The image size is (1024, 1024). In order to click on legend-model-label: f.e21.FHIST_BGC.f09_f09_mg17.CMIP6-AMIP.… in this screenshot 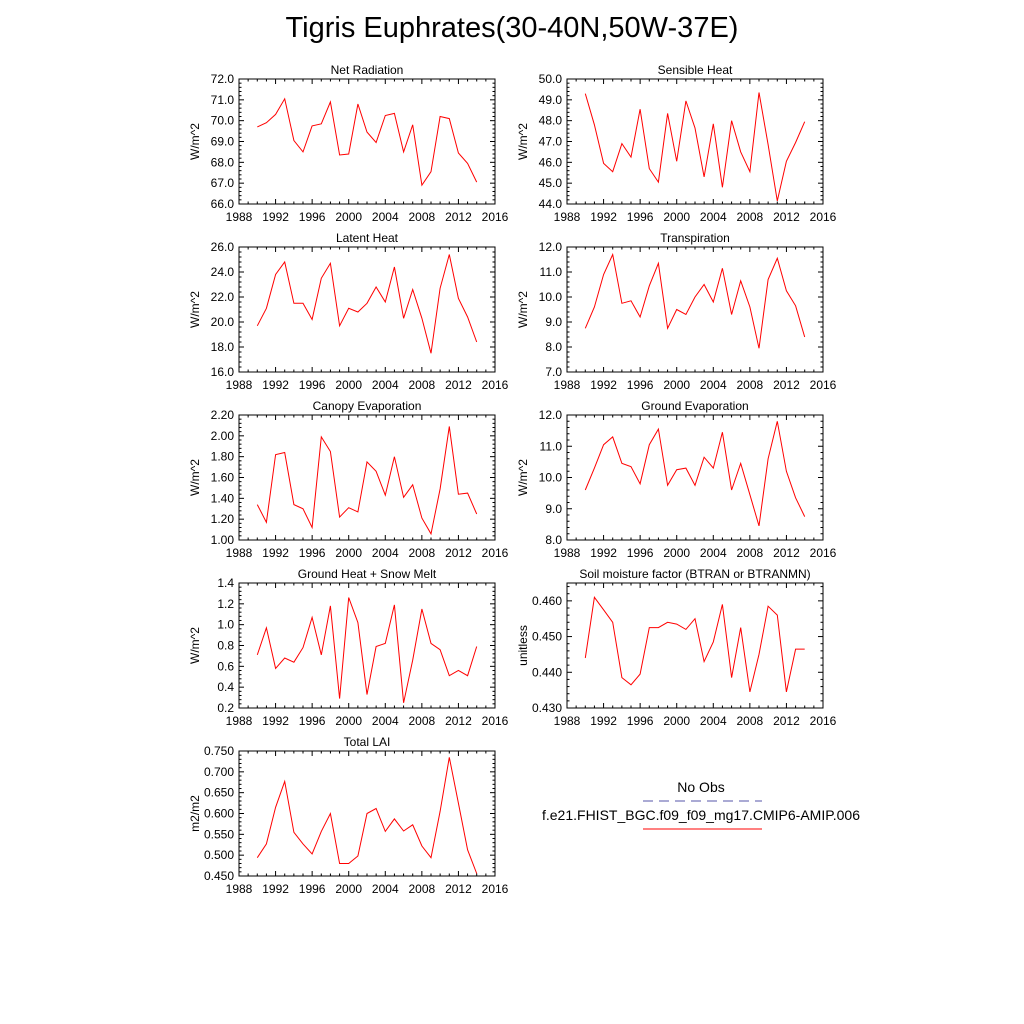, I will do `click(701, 815)`.